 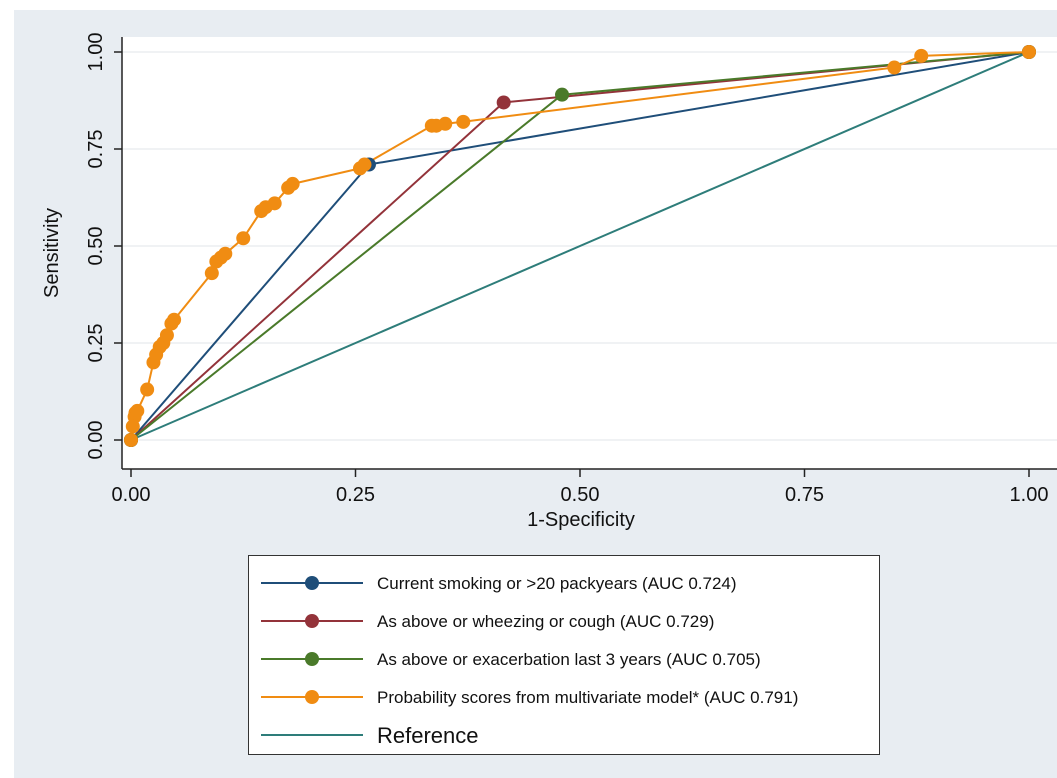 I want to click on x-tick-label: 1.00, so click(x=1029, y=495).